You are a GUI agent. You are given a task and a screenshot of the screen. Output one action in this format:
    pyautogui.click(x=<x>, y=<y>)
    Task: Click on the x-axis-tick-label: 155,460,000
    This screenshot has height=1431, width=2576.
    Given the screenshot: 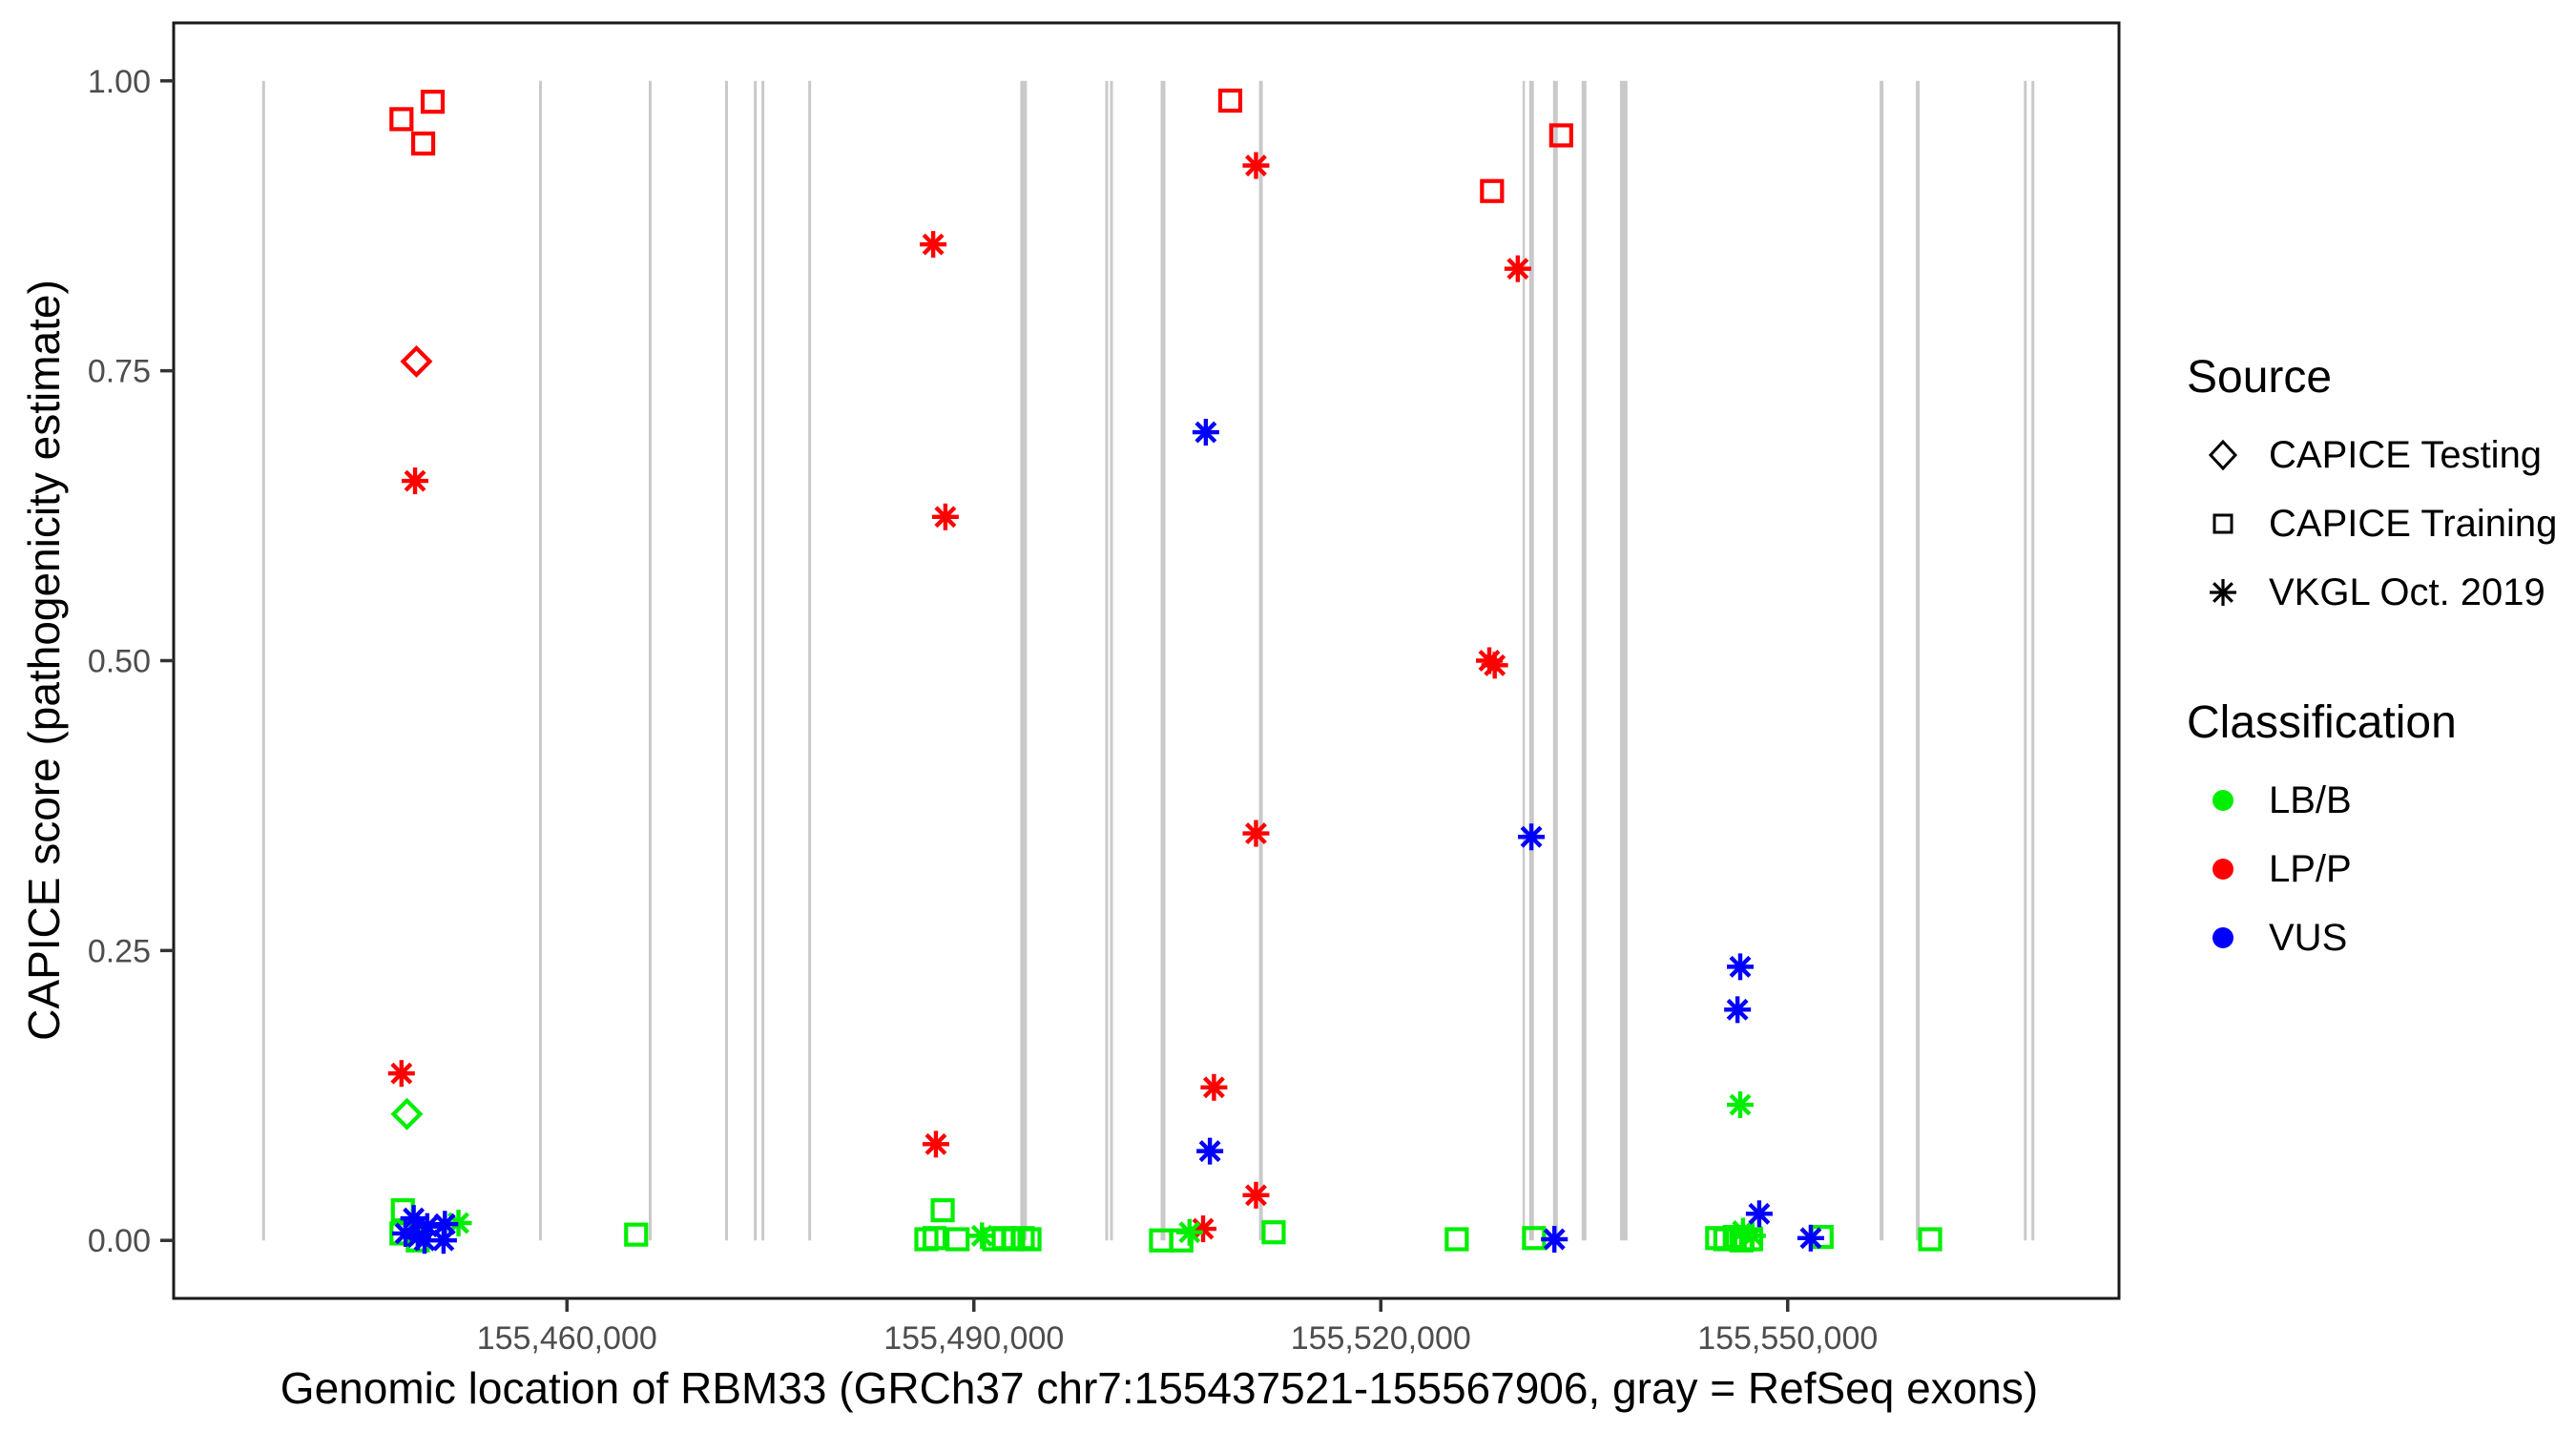 What is the action you would take?
    pyautogui.click(x=567, y=1338)
    